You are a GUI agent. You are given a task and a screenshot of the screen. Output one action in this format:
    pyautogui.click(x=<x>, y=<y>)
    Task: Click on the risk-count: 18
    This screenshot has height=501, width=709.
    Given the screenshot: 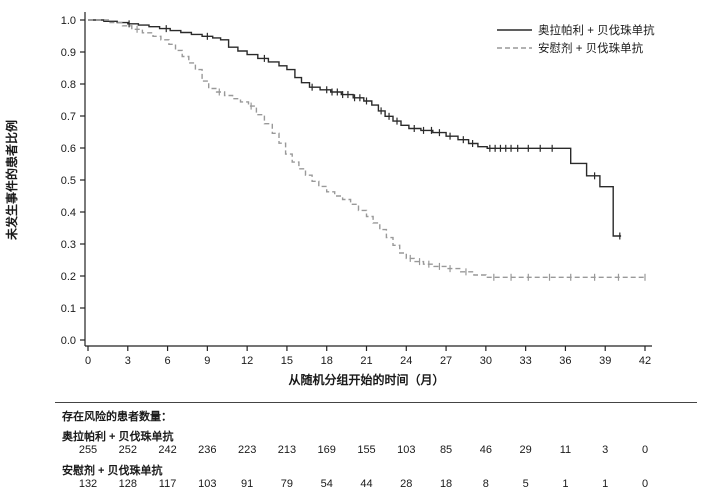 What is the action you would take?
    pyautogui.click(x=446, y=484)
    